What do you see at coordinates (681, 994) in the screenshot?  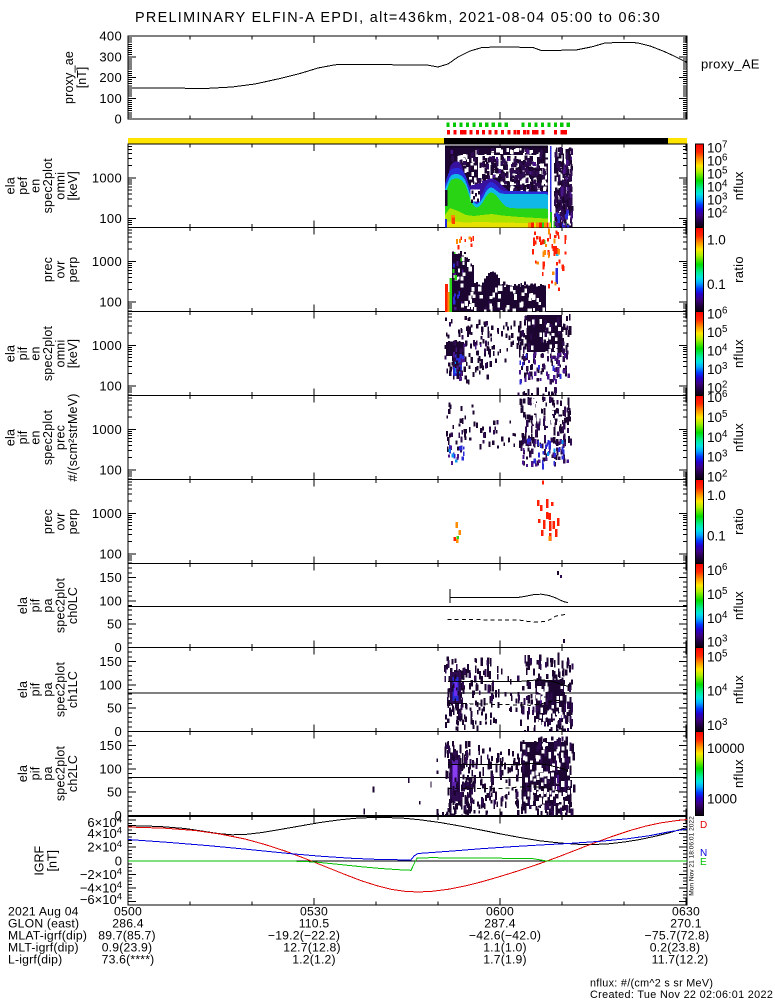 I see `svg-text:Created: Tue Nov 22 02:06:01 2: Created: Tue Nov 22 02:06:01 2022` at bounding box center [681, 994].